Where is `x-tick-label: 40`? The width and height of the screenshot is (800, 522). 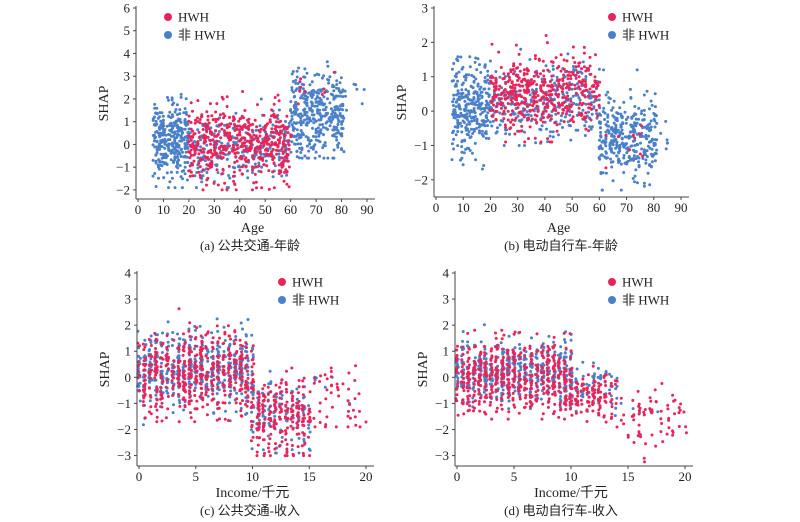 x-tick-label: 40 is located at coordinates (544, 207).